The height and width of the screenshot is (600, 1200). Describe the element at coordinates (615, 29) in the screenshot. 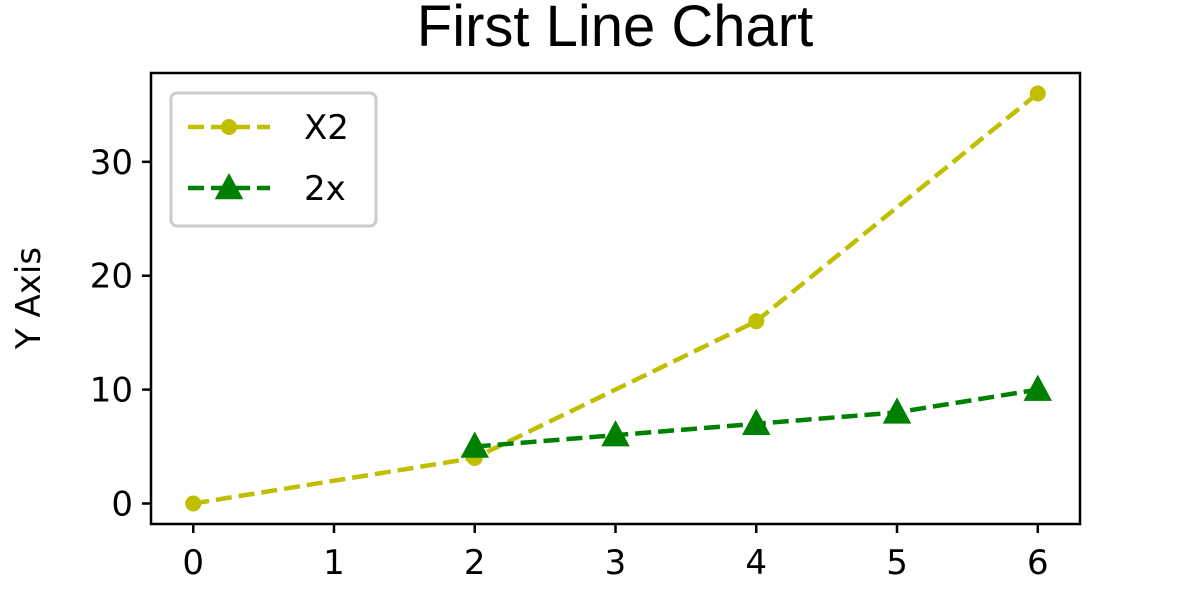

I see `chart-title: First Line Chart` at that location.